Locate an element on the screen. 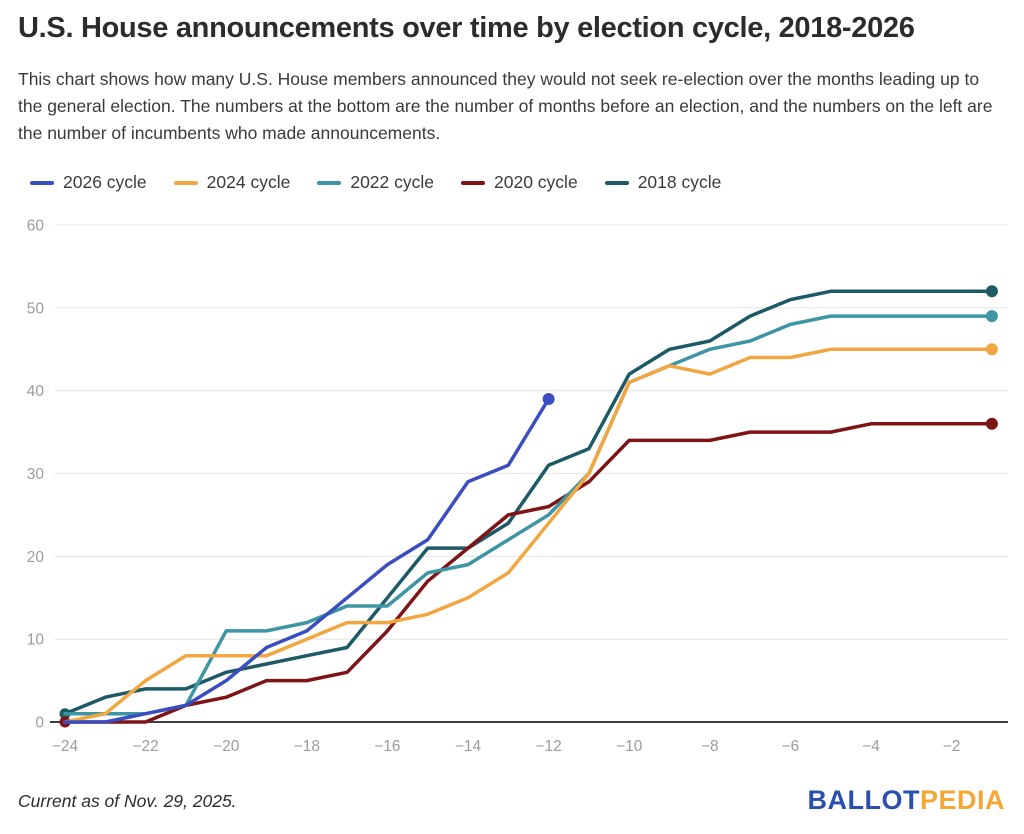 This screenshot has height=834, width=1024. x-tick-label: −16 is located at coordinates (387, 746).